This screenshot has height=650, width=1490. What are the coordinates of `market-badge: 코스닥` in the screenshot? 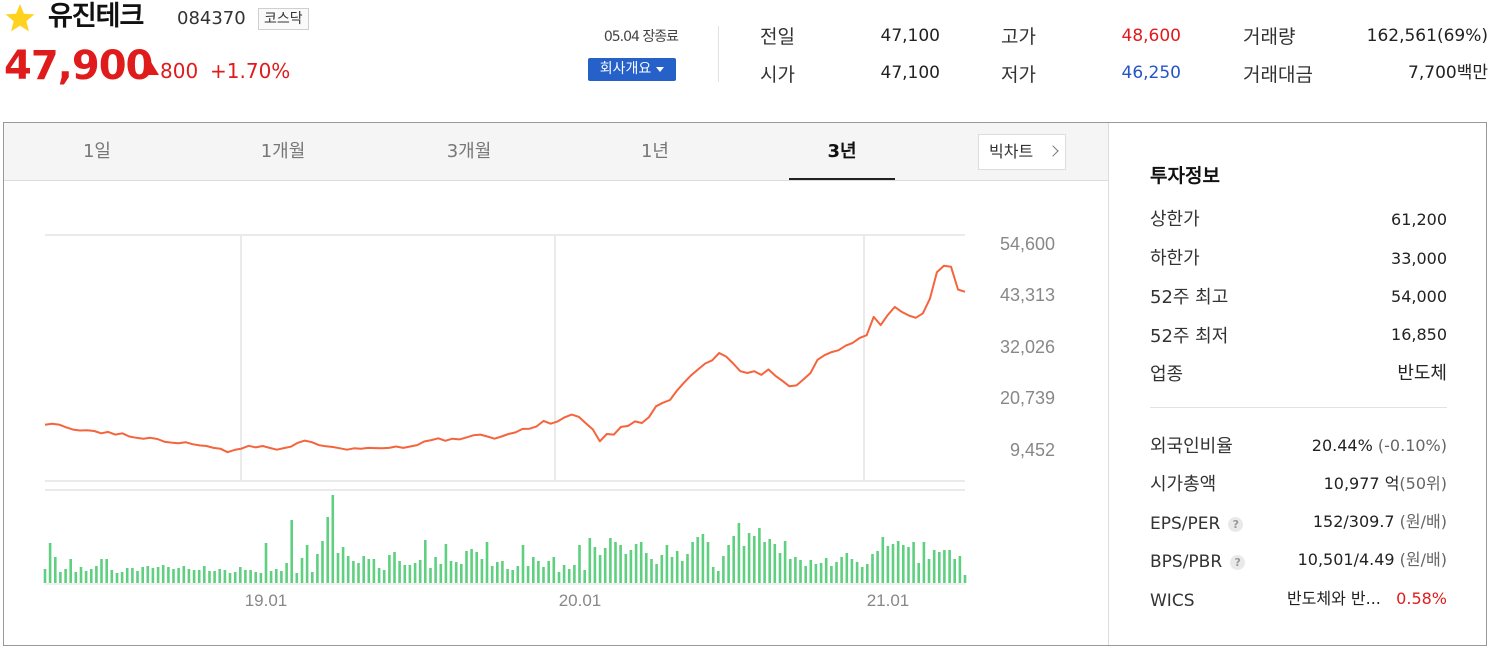 It's located at (283, 19).